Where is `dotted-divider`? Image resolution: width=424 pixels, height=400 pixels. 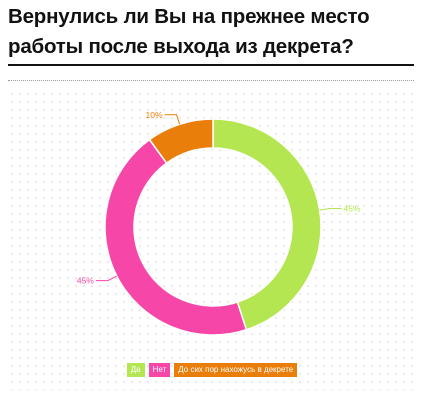 dotted-divider is located at coordinates (211, 80).